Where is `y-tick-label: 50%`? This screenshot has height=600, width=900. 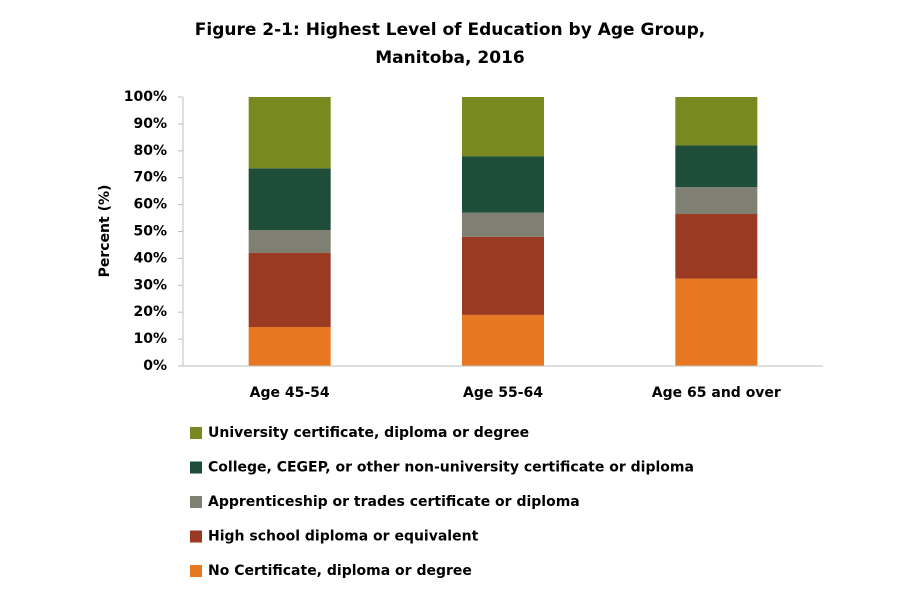 y-tick-label: 50% is located at coordinates (150, 232).